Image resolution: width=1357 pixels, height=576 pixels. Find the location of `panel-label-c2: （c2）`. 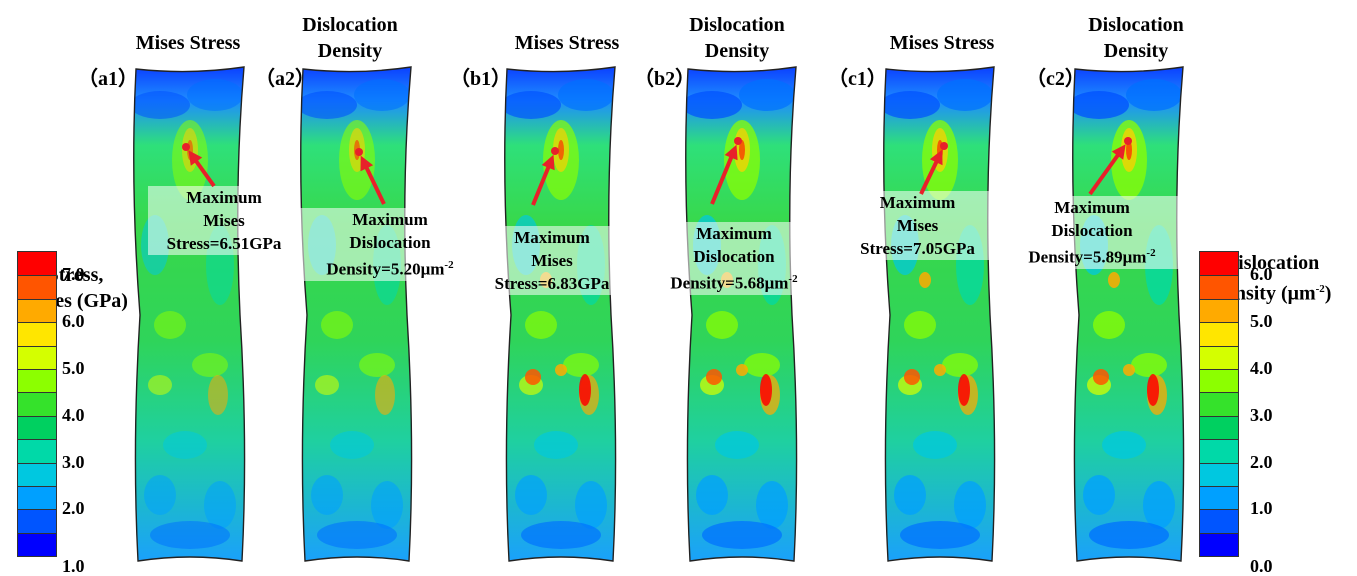

panel-label-c2: （c2） is located at coordinates (1055, 79).